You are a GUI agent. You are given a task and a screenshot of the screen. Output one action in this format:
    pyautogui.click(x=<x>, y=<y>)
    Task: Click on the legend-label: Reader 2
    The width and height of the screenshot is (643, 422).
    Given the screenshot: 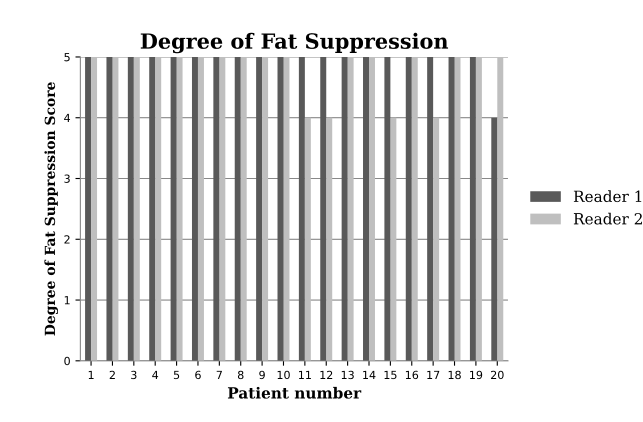 What is the action you would take?
    pyautogui.click(x=608, y=218)
    